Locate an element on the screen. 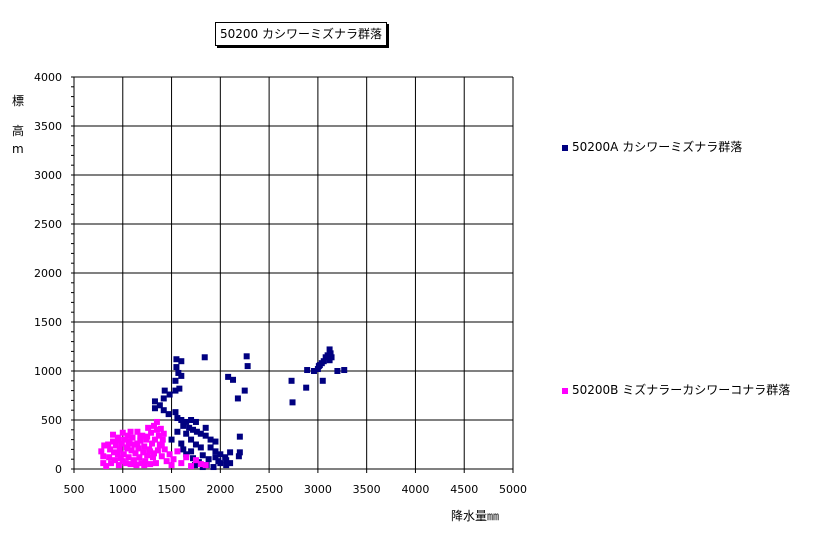  x-tick-label: 3500 is located at coordinates (367, 489).